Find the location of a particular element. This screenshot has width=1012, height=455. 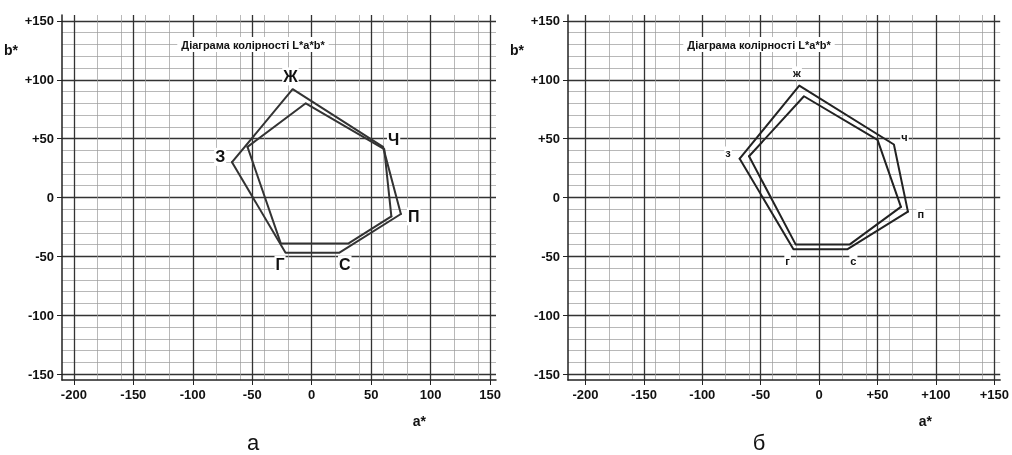

x-tick-label: 150 is located at coordinates (490, 394).